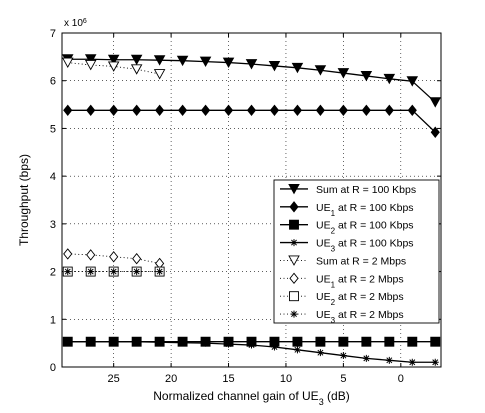 The image size is (485, 413). Describe the element at coordinates (75, 24) in the screenshot. I see `y-multiplier-label: x 106` at that location.